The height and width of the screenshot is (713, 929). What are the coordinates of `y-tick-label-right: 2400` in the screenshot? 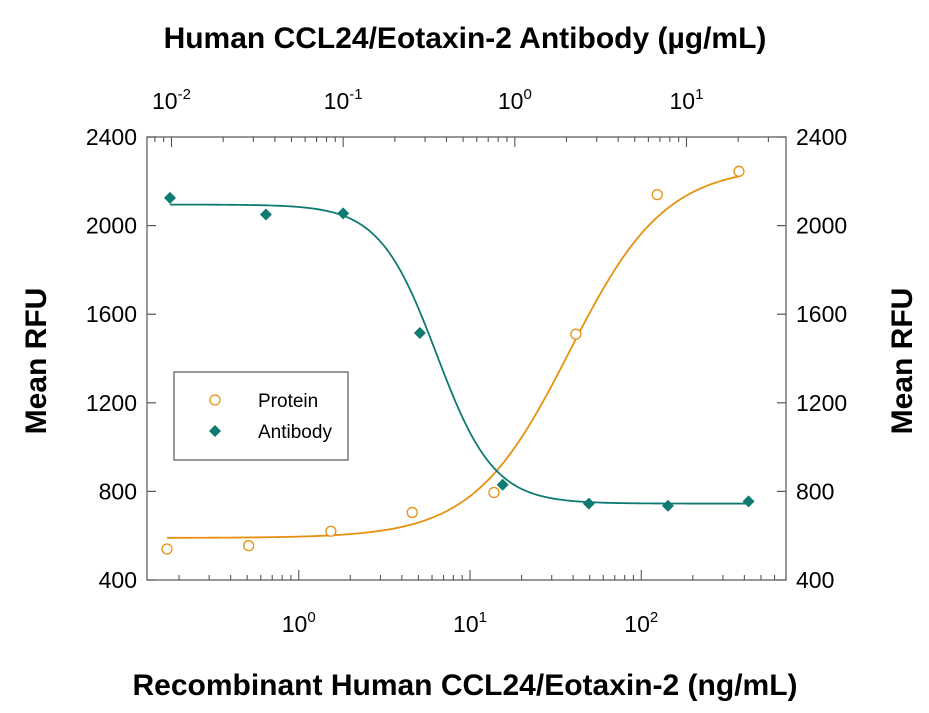 It's located at (821, 137).